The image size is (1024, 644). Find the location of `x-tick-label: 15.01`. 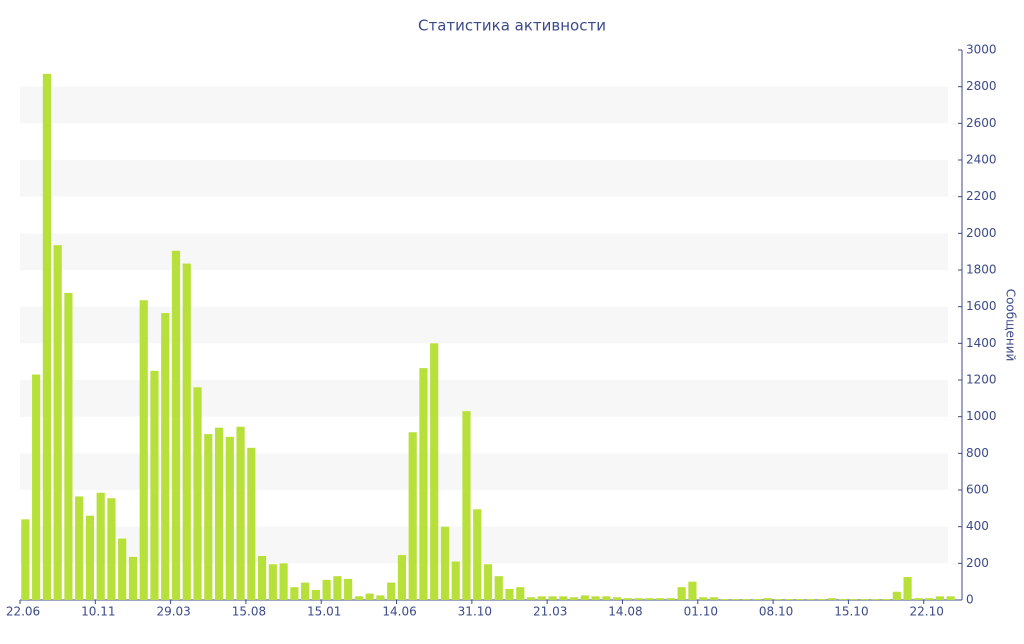

x-tick-label: 15.01 is located at coordinates (324, 612).